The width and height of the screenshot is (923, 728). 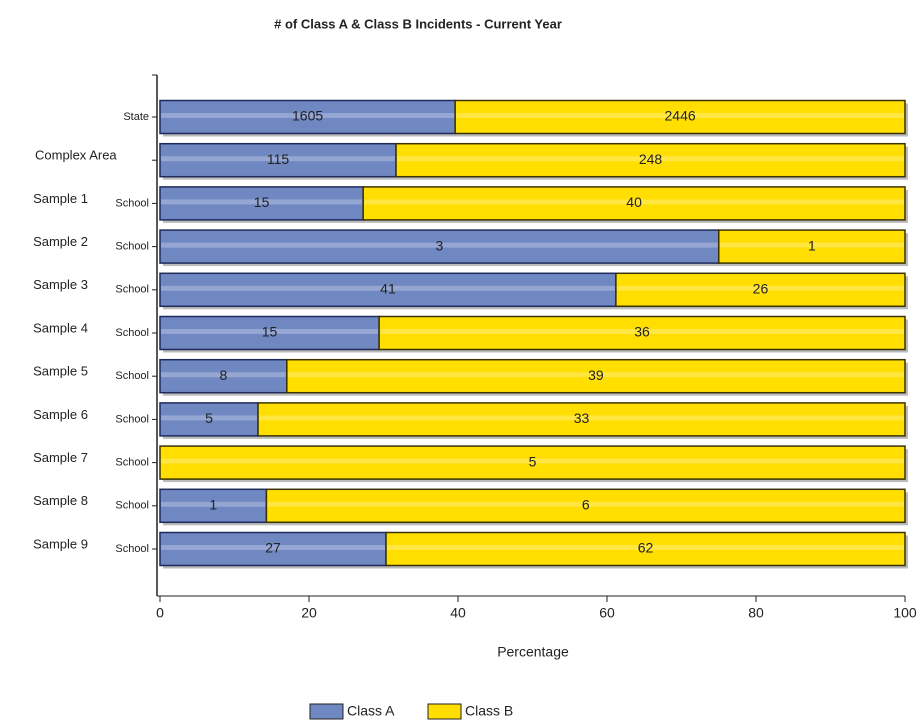 What do you see at coordinates (60, 543) in the screenshot?
I see `group-label: Sample 9` at bounding box center [60, 543].